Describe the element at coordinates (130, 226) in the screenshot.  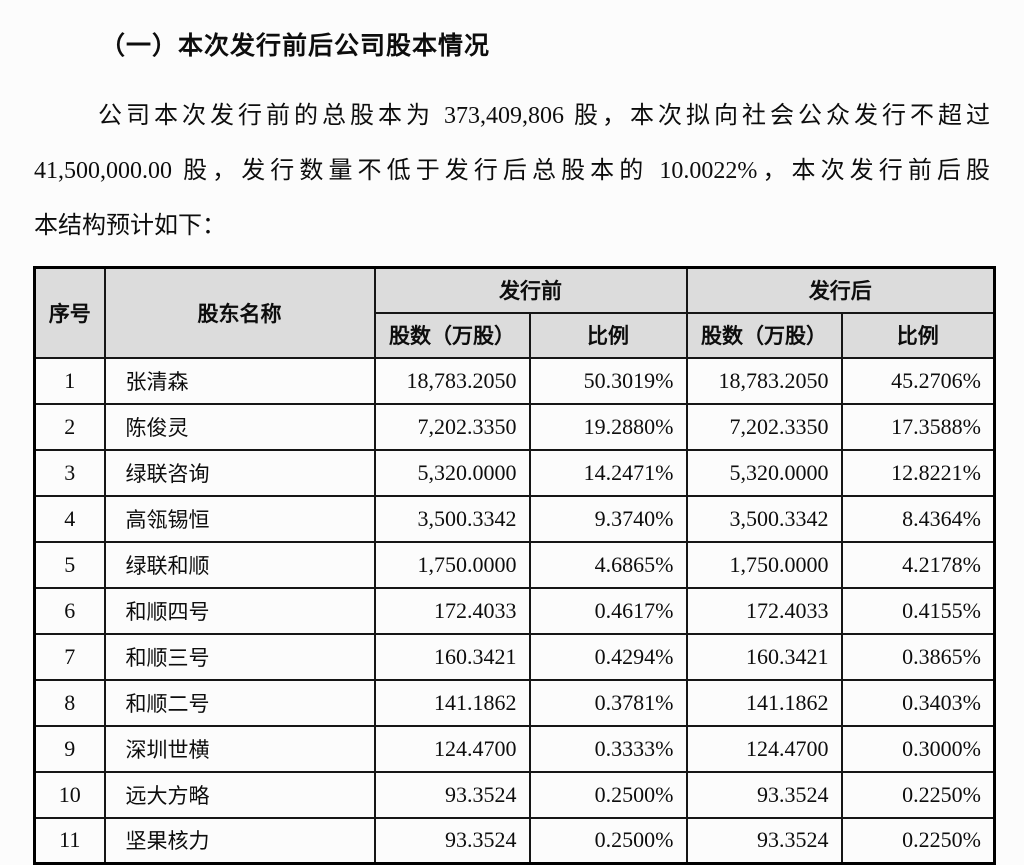
I see `intro-line-3: 本结构预计如下：` at that location.